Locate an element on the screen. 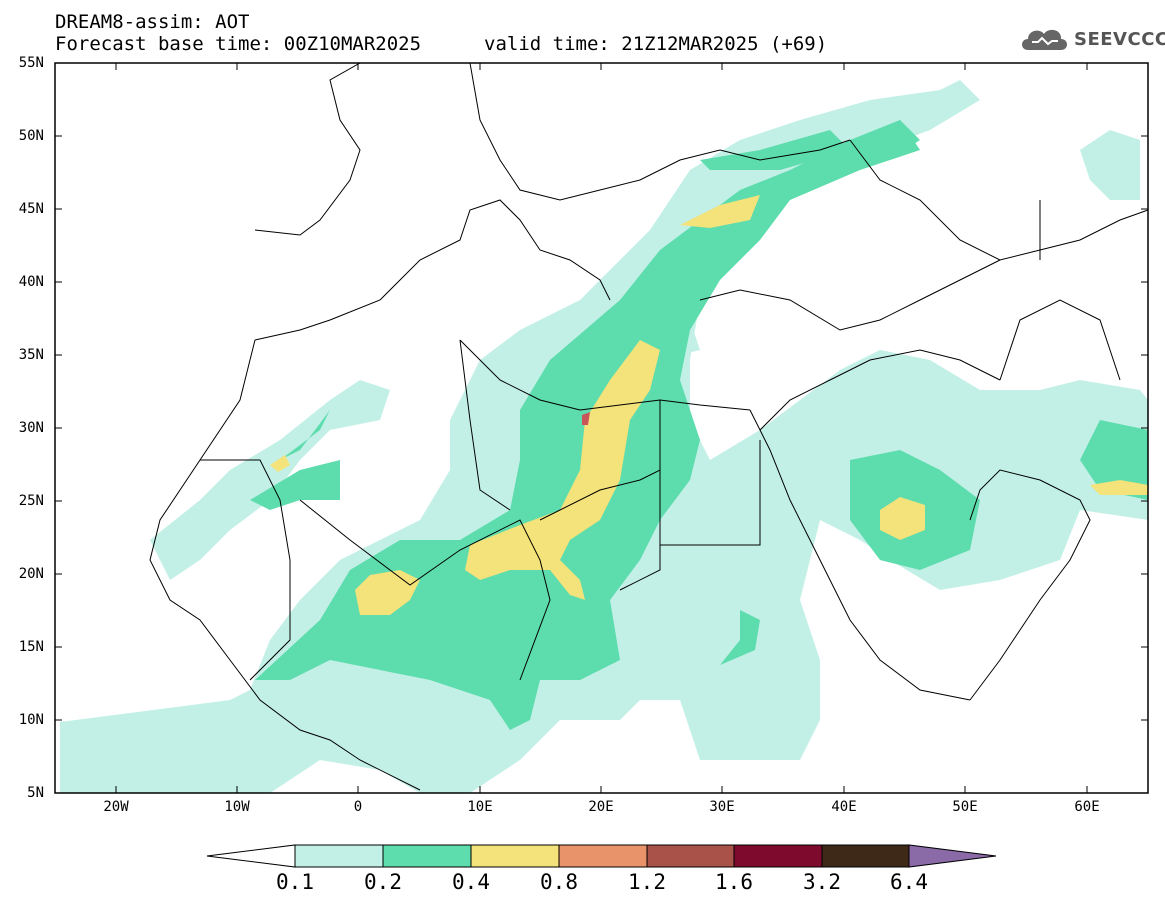  lon-label: 60E is located at coordinates (1087, 807).